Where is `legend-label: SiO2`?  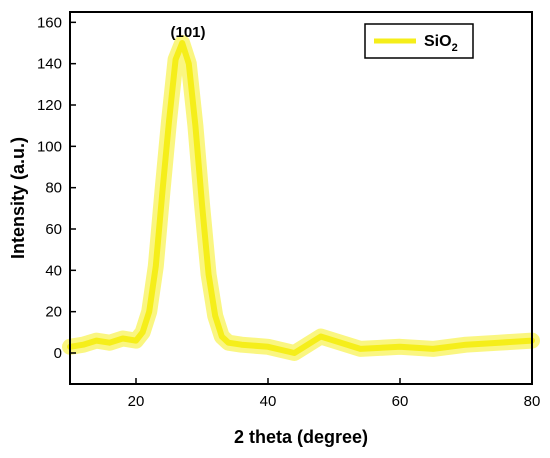 legend-label: SiO2 is located at coordinates (441, 43).